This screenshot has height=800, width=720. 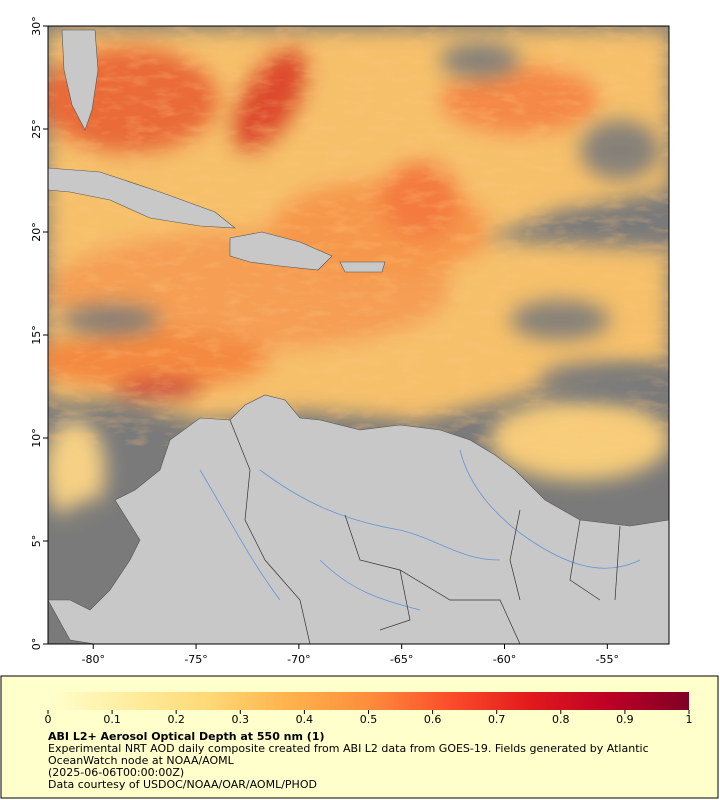 I want to click on y-tick-label: 25°, so click(x=36, y=129).